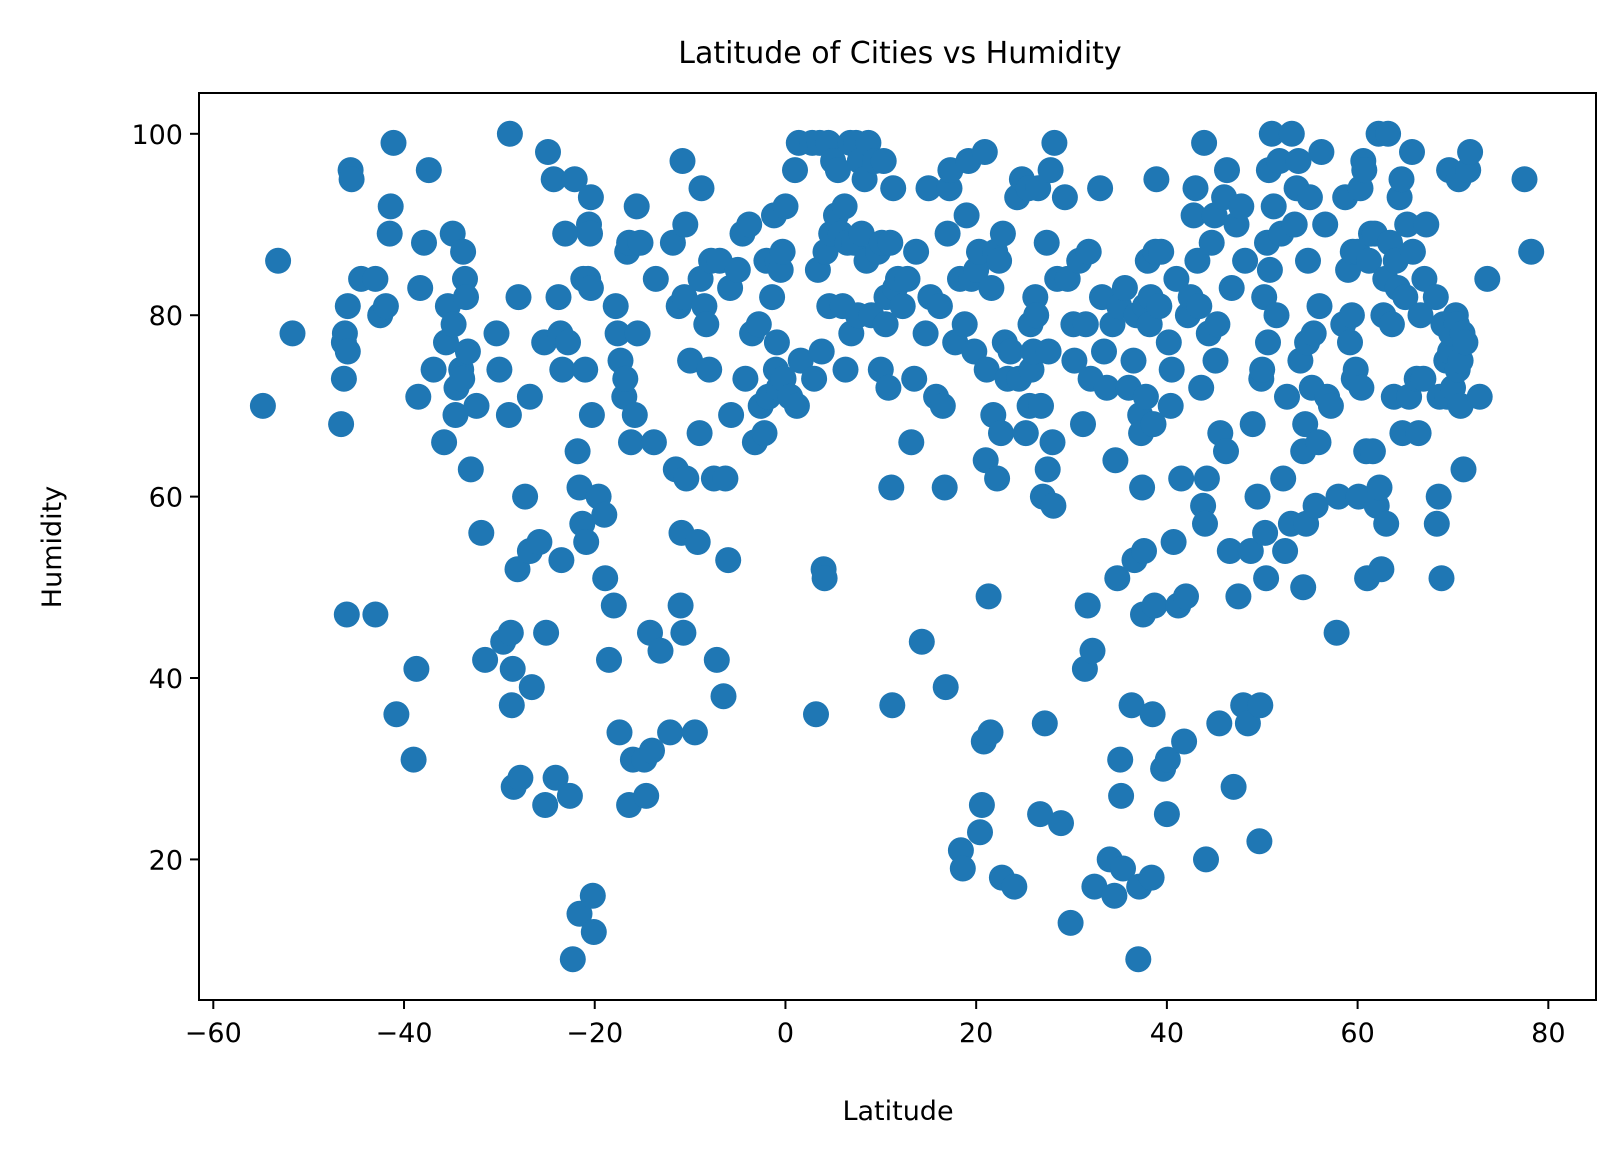  Describe the element at coordinates (1548, 1033) in the screenshot. I see `x-tick-label: 80` at that location.